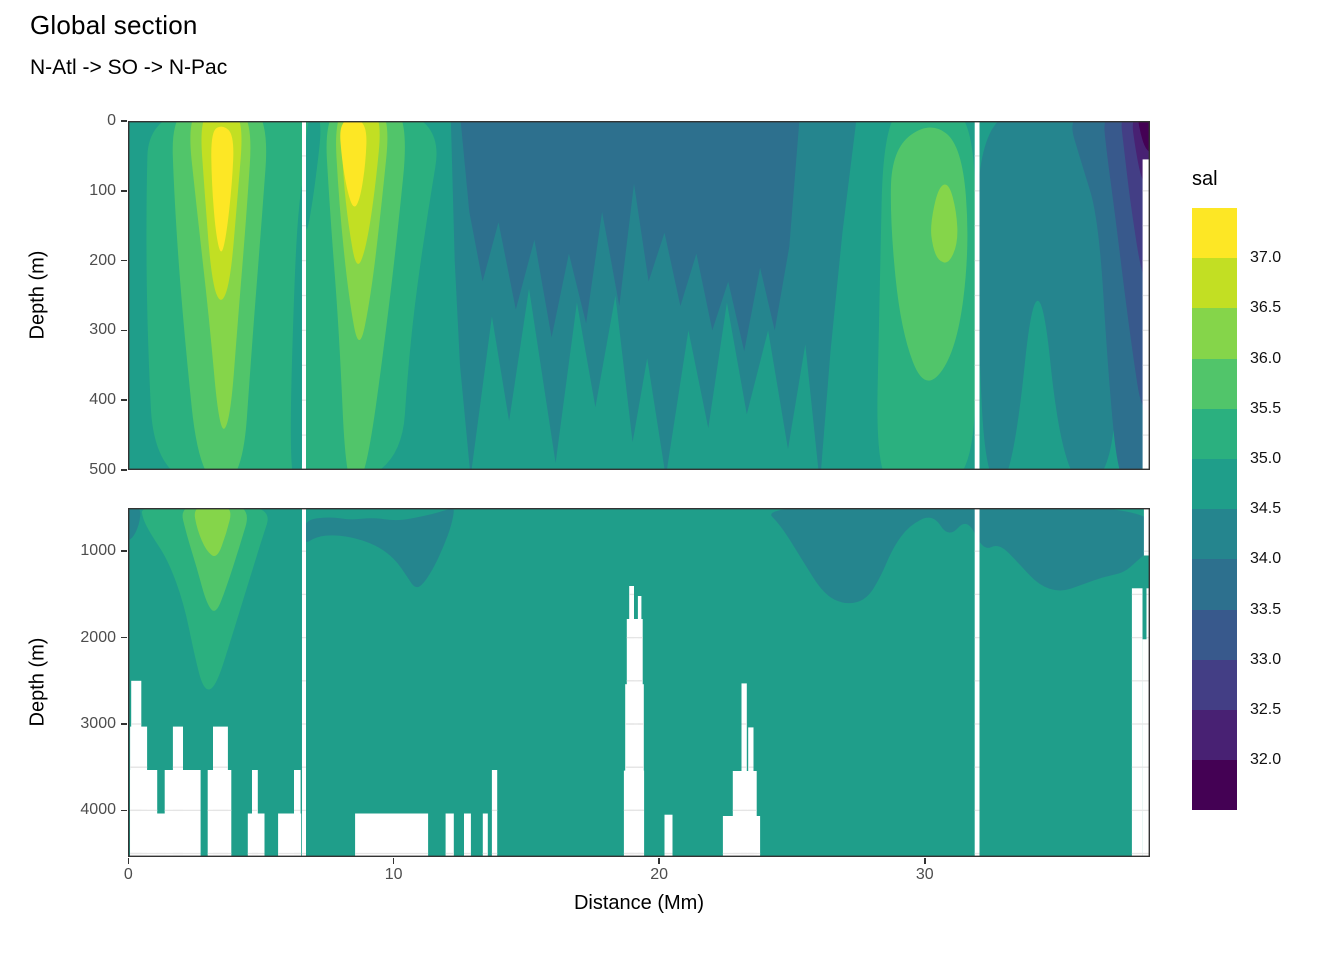 The image size is (1344, 960). Describe the element at coordinates (98, 723) in the screenshot. I see `y-tick-label: 3000` at that location.